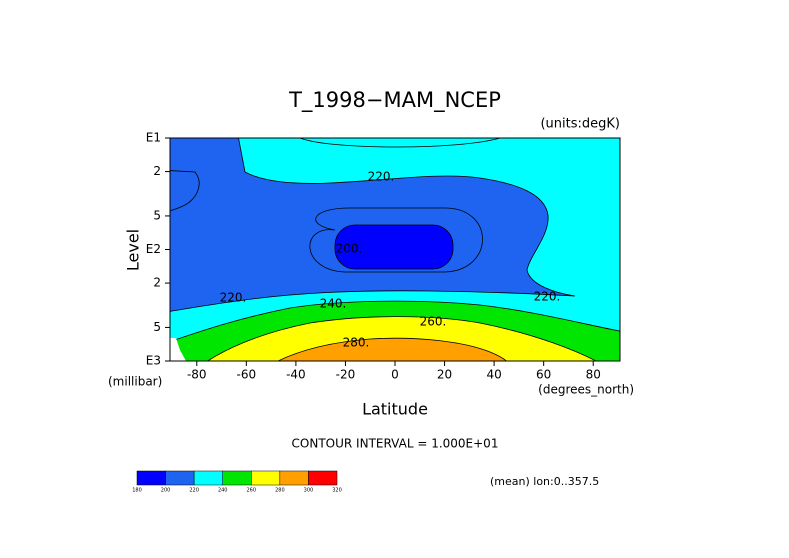 This screenshot has height=558, width=789. Describe the element at coordinates (580, 124) in the screenshot. I see `units-label: (units:degK)` at that location.